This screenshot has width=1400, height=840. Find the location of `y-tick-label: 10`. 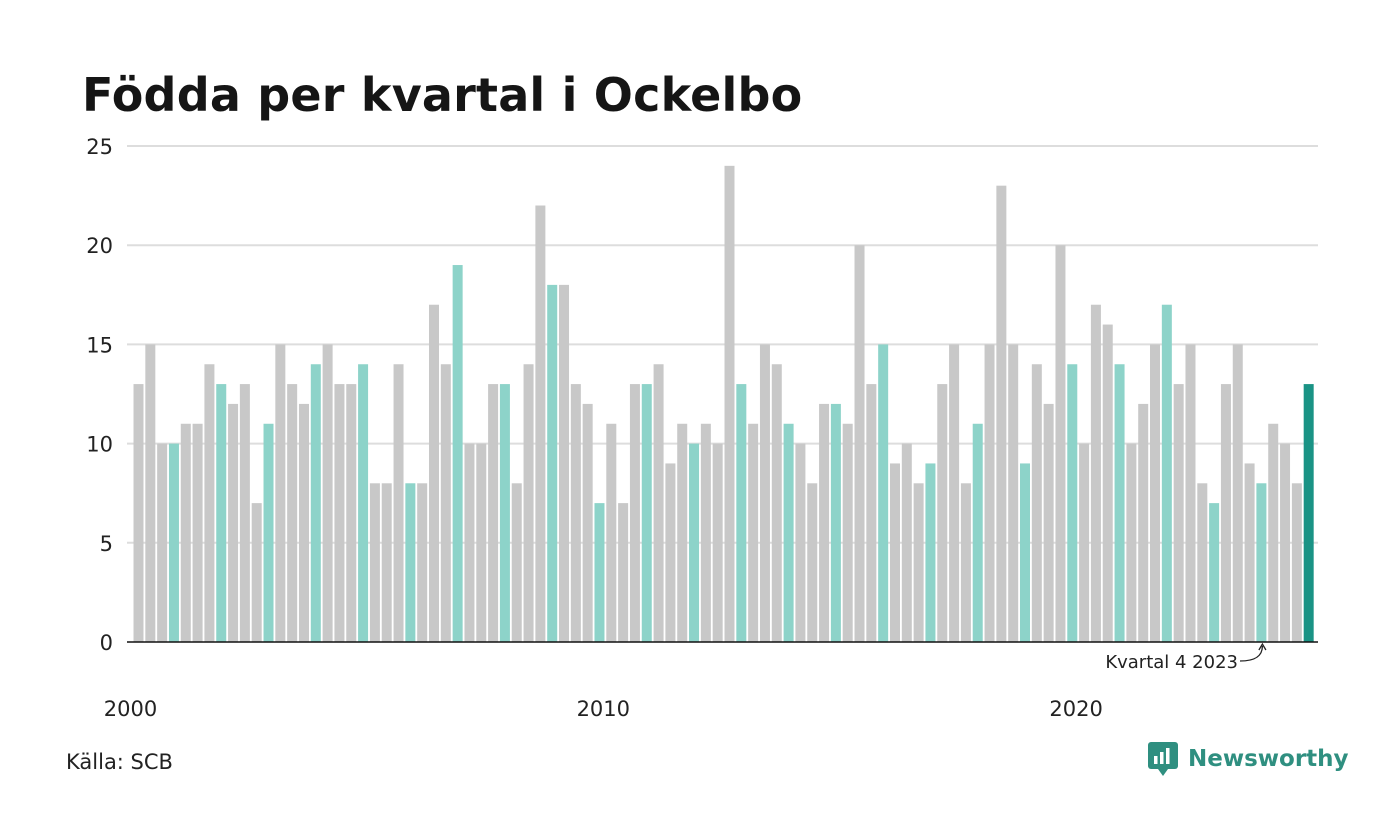

y-tick-label: 10 is located at coordinates (99, 445).